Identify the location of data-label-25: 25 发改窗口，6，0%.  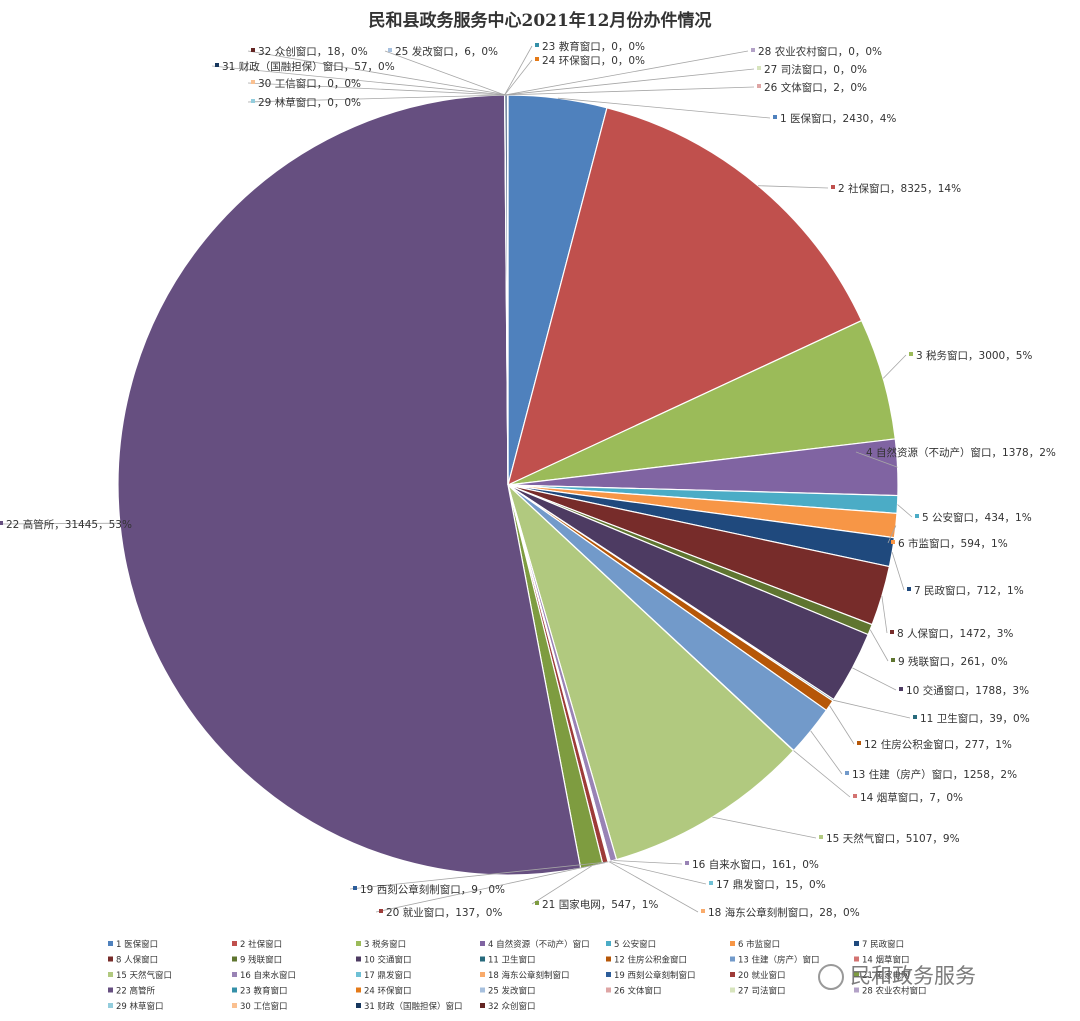
(446, 51).